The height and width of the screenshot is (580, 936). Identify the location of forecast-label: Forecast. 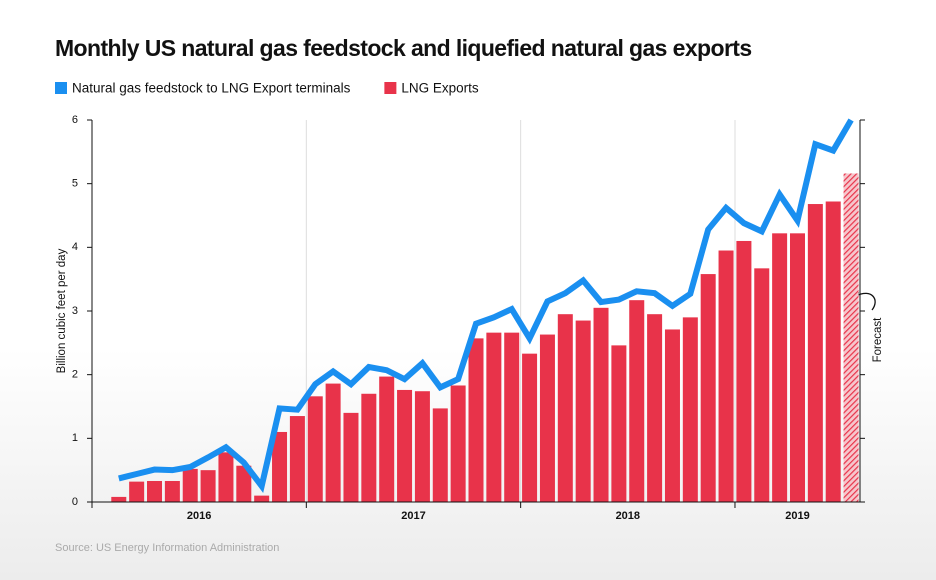
(878, 340).